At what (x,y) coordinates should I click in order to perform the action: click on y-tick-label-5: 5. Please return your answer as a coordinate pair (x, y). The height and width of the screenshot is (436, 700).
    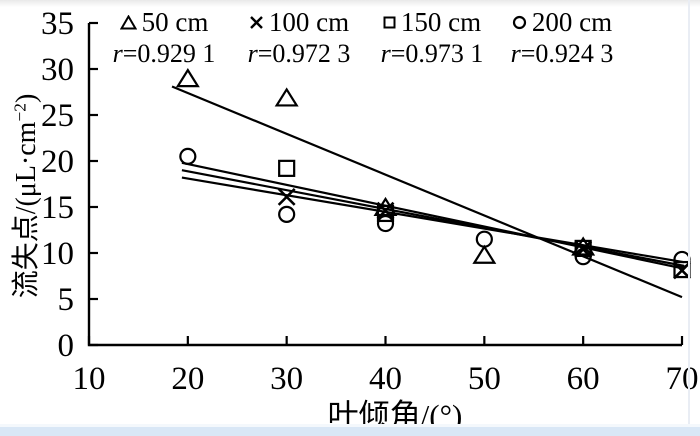
    Looking at the image, I should click on (66, 300).